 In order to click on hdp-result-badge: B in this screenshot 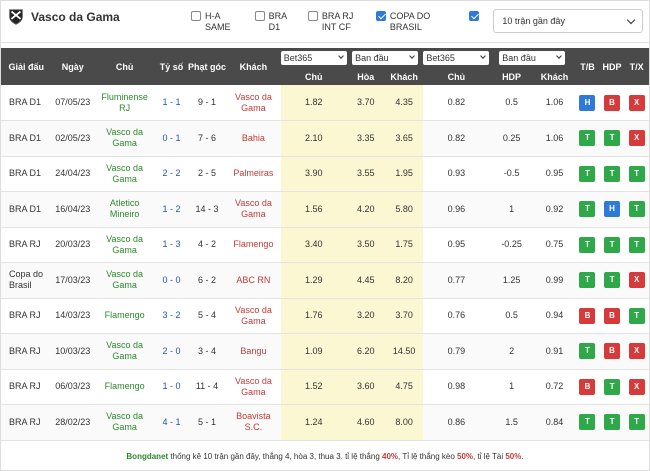, I will do `click(612, 351)`.